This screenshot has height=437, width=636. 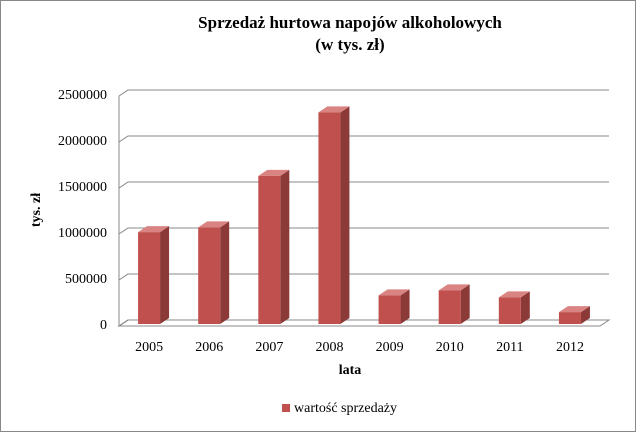 I want to click on x-tick-label: 2007, so click(x=269, y=347).